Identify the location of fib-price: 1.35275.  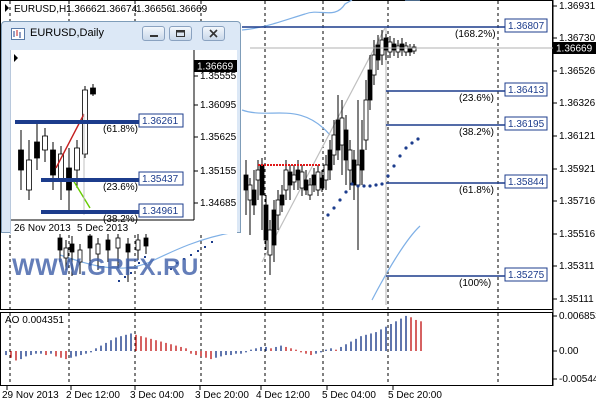
(526, 275).